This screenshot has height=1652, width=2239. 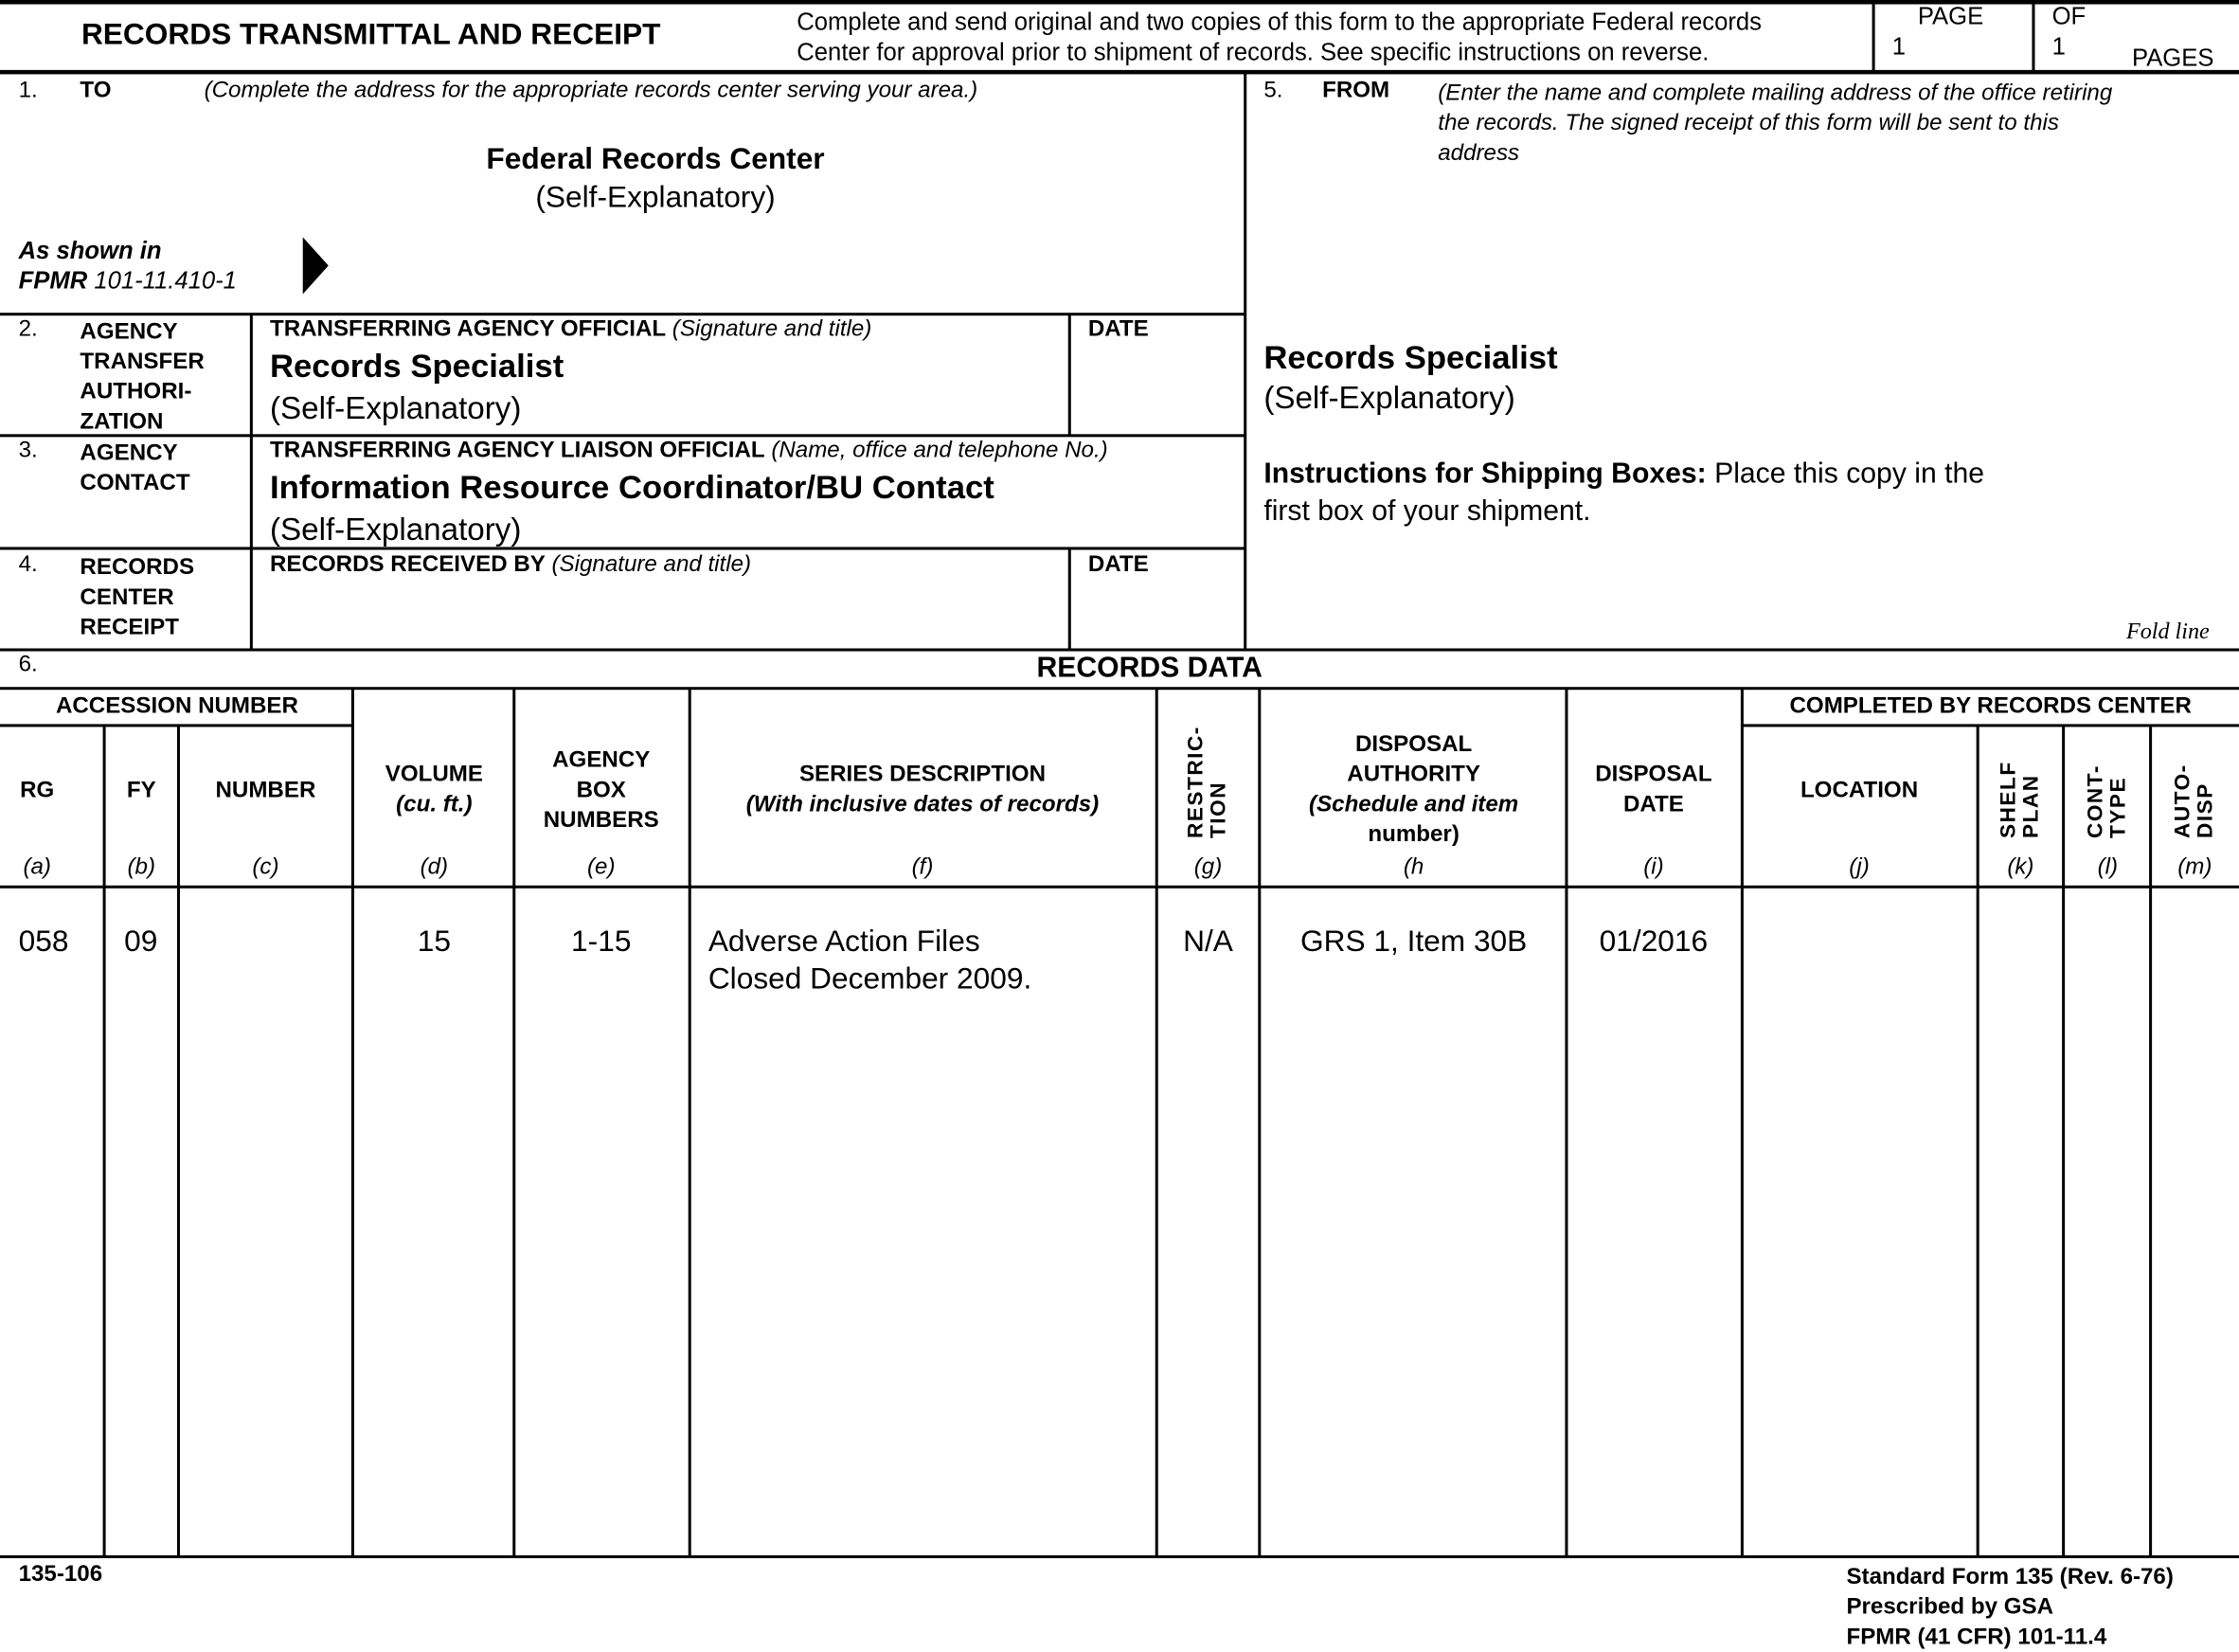 What do you see at coordinates (28, 665) in the screenshot?
I see `section-number: 6.` at bounding box center [28, 665].